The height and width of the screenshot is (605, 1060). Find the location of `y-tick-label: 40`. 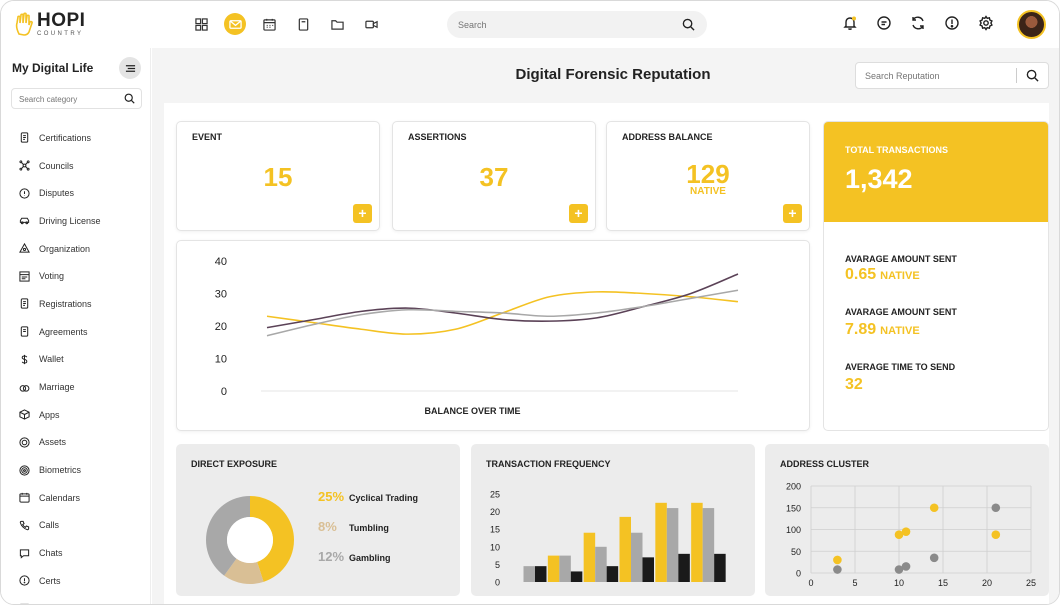

y-tick-label: 40 is located at coordinates (221, 262).